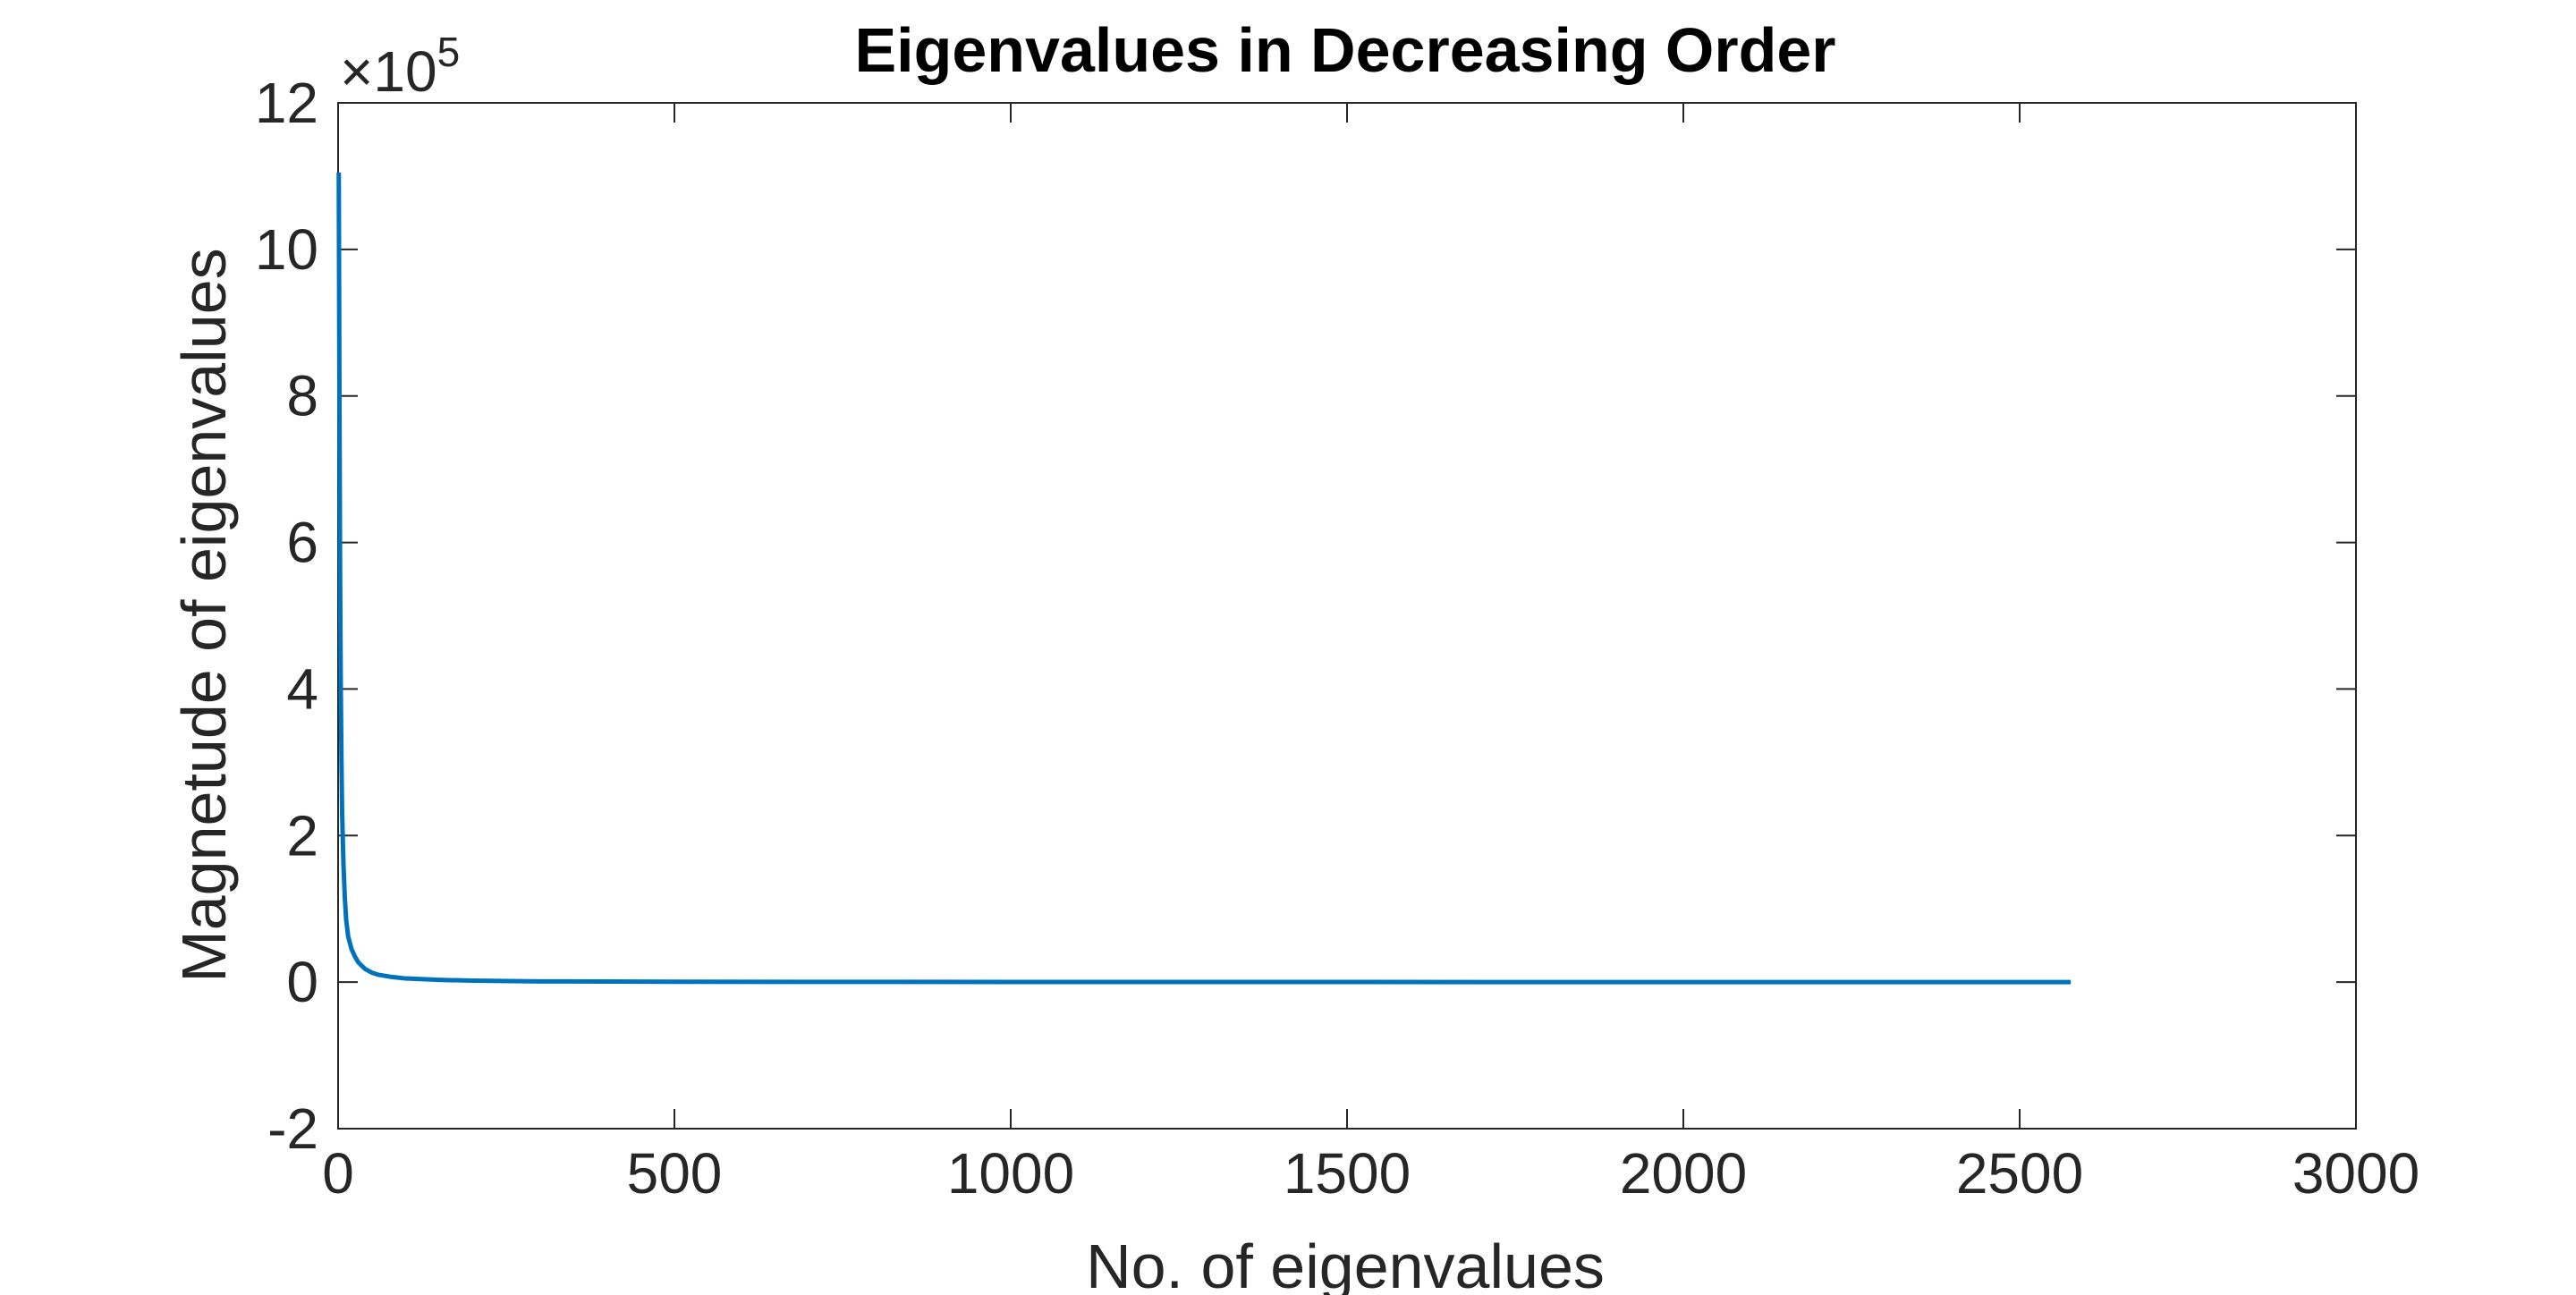 Image resolution: width=2576 pixels, height=1295 pixels. What do you see at coordinates (204, 615) in the screenshot?
I see `y-axis-label: Magnetude of eigenvalues` at bounding box center [204, 615].